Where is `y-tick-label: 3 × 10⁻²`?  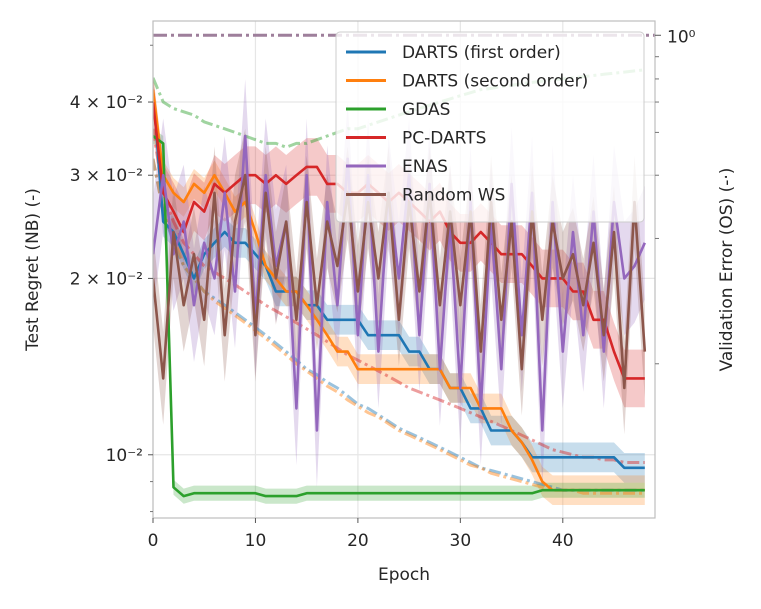
y-tick-label: 3 × 10⁻² is located at coordinates (106, 176).